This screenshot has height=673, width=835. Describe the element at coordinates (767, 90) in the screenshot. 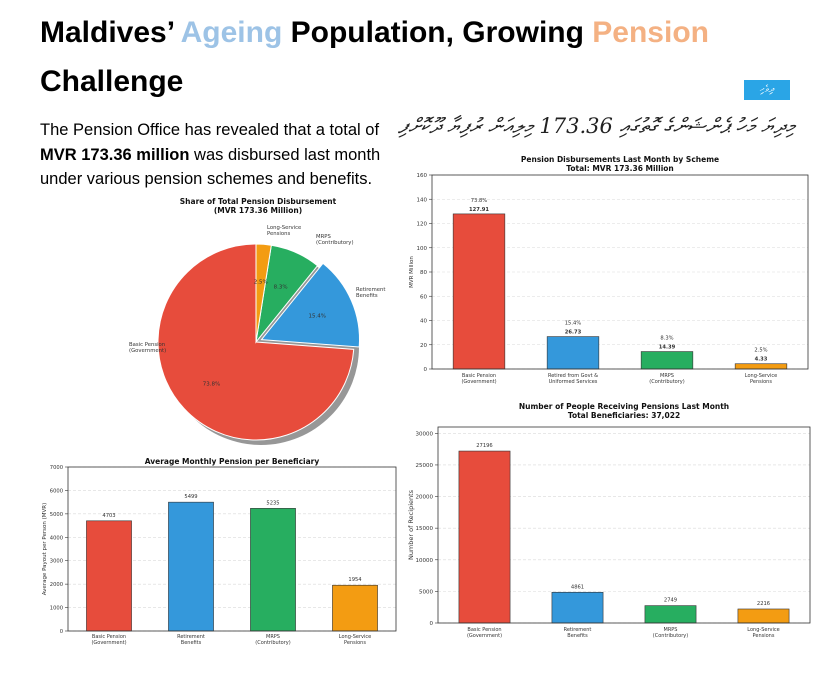

I see `language-toggle-button: ދިވެހި` at that location.